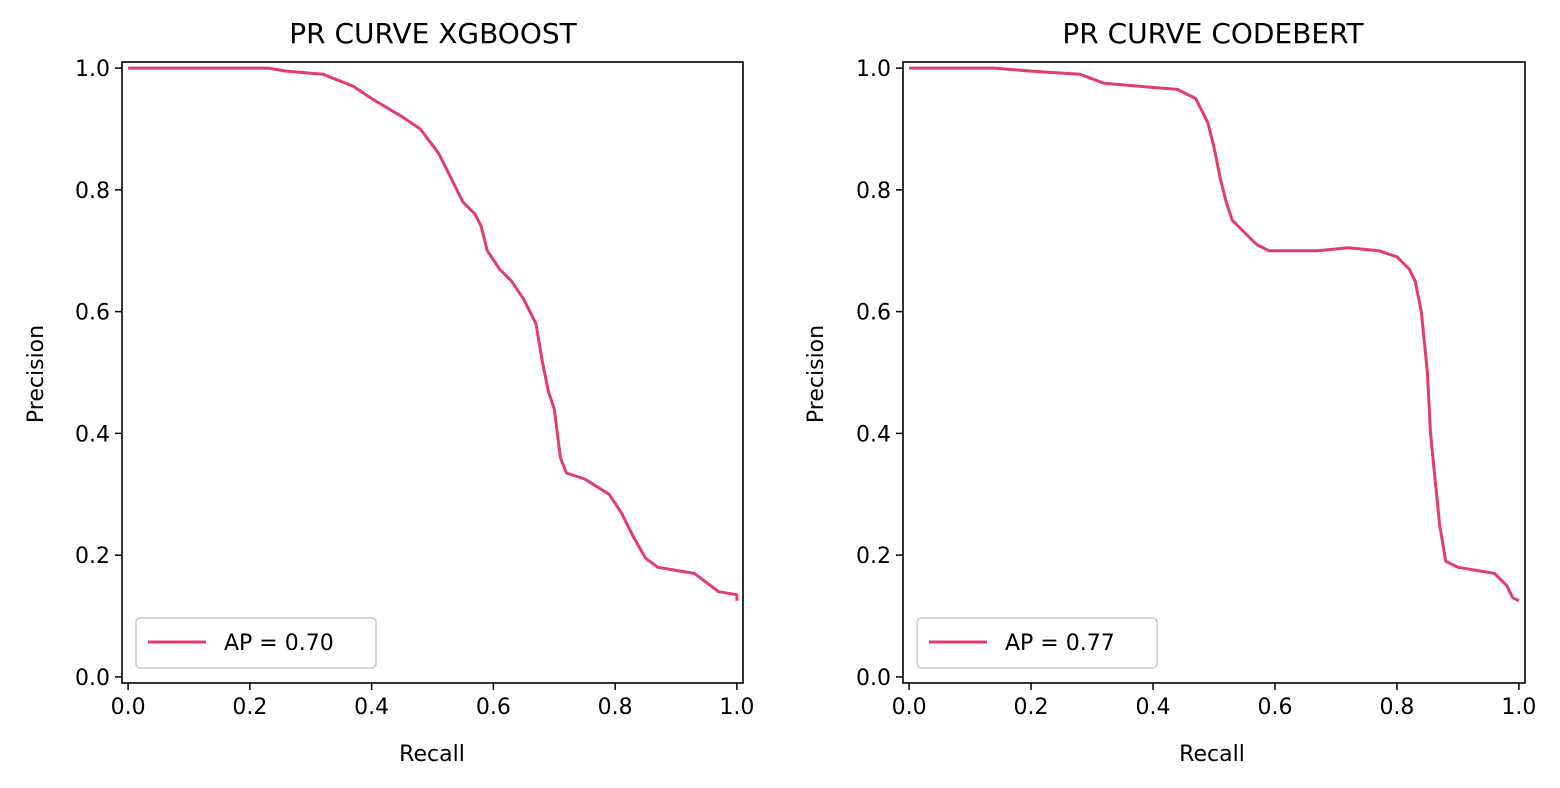 The image size is (1560, 788). I want to click on chart-title: PR CURVE CODEBERT, so click(1213, 33).